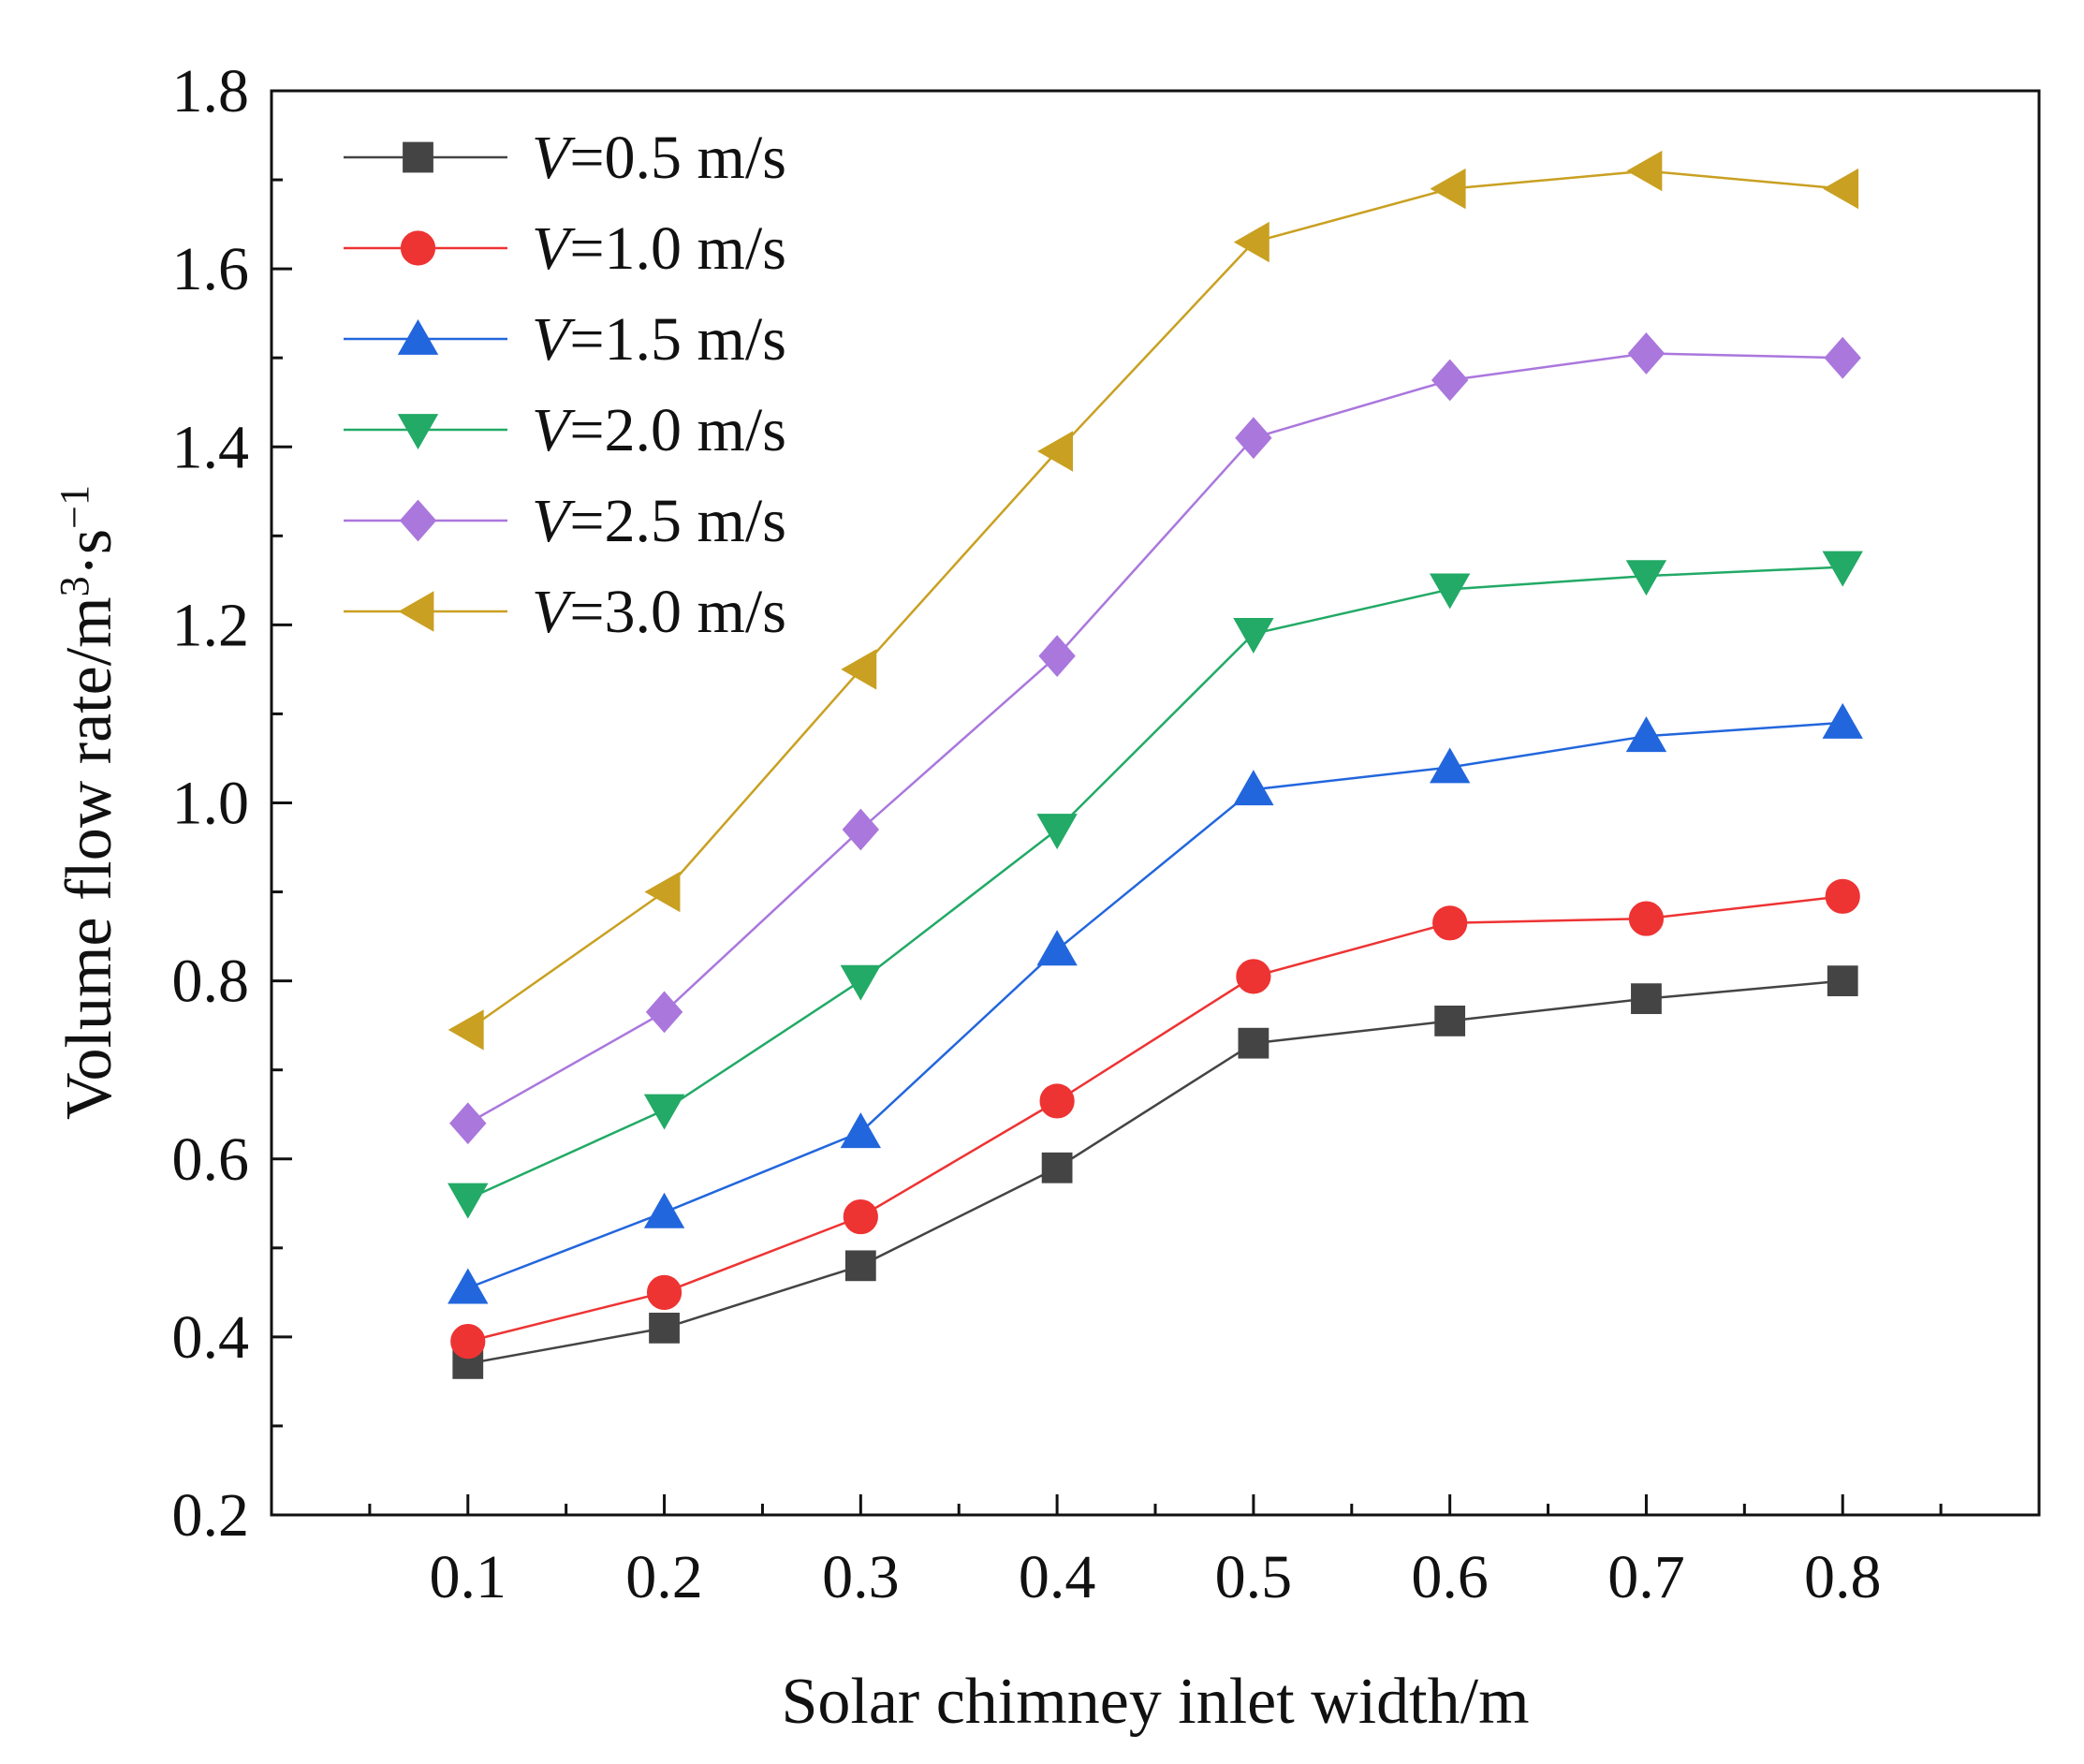 The width and height of the screenshot is (2084, 1764). What do you see at coordinates (89, 553) in the screenshot?
I see `y-axis-title-mid: ·s` at bounding box center [89, 553].